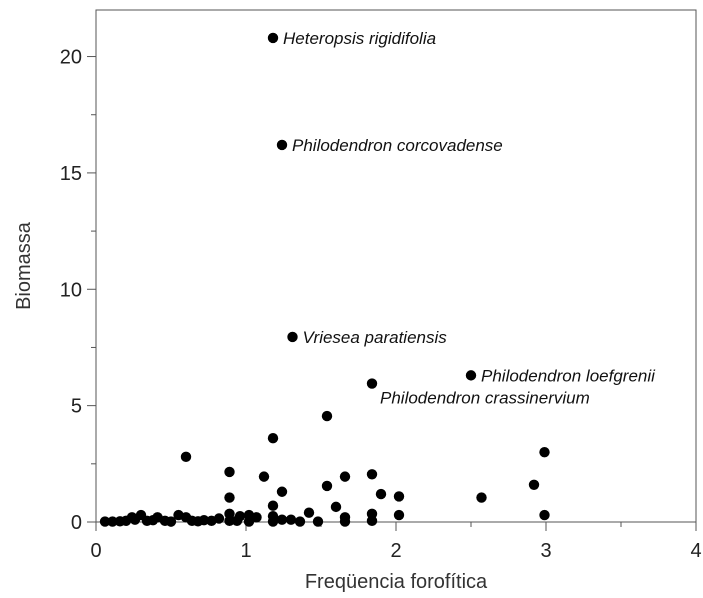 This screenshot has height=598, width=703. I want to click on y-tick-label: 10, so click(71, 290).